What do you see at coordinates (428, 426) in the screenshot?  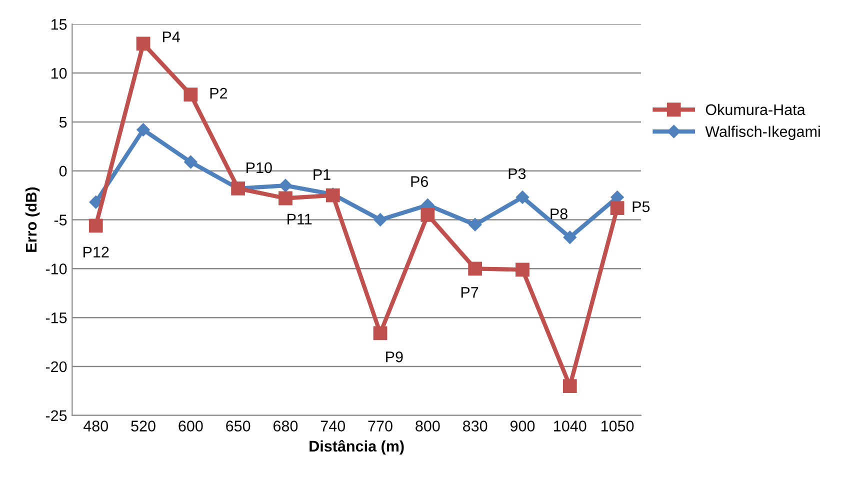 I see `x-tick-label: 800` at bounding box center [428, 426].